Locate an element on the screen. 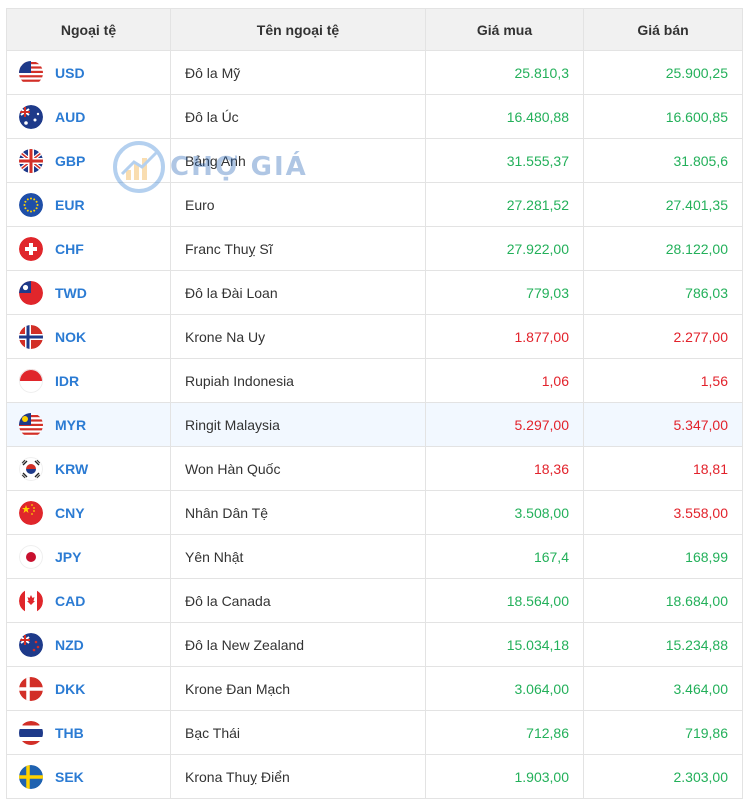 This screenshot has height=800, width=748. buy-price: 779,03 is located at coordinates (504, 292).